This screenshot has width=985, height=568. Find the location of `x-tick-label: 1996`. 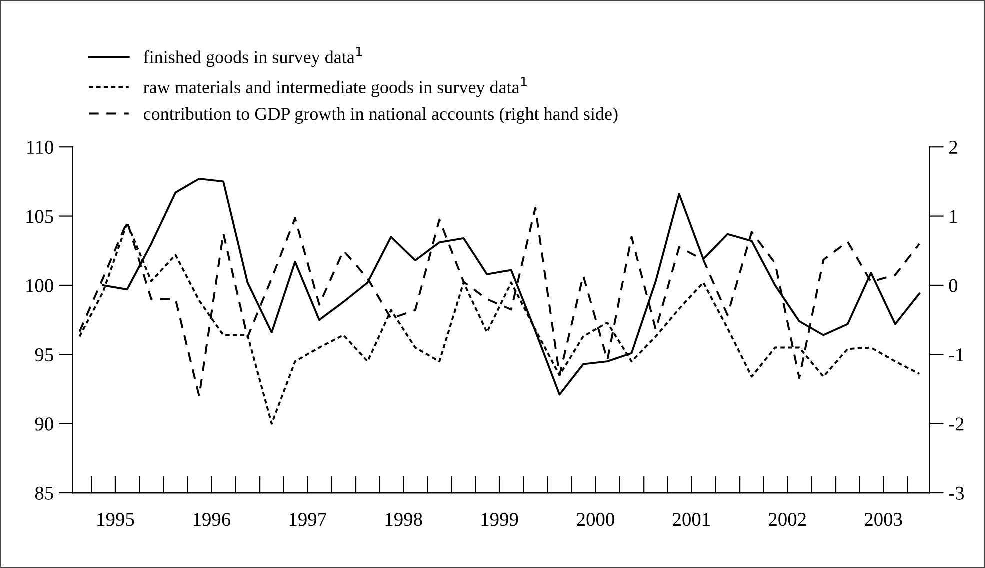

x-tick-label: 1996 is located at coordinates (212, 519).